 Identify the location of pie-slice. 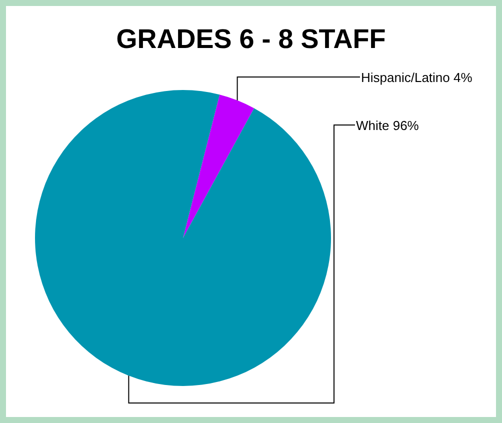
(218, 166).